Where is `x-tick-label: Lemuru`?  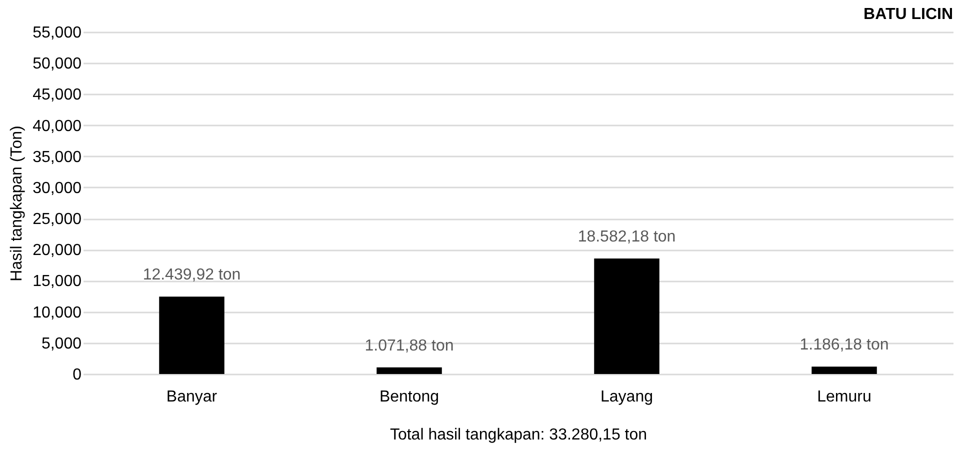
x-tick-label: Lemuru is located at coordinates (844, 397).